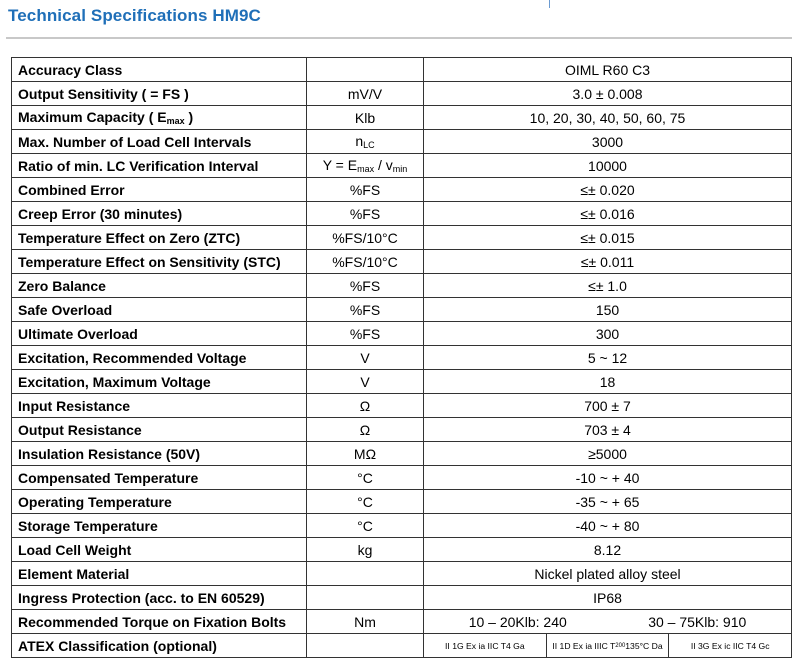  What do you see at coordinates (365, 237) in the screenshot?
I see `spec-unit: %FS/10°C` at bounding box center [365, 237].